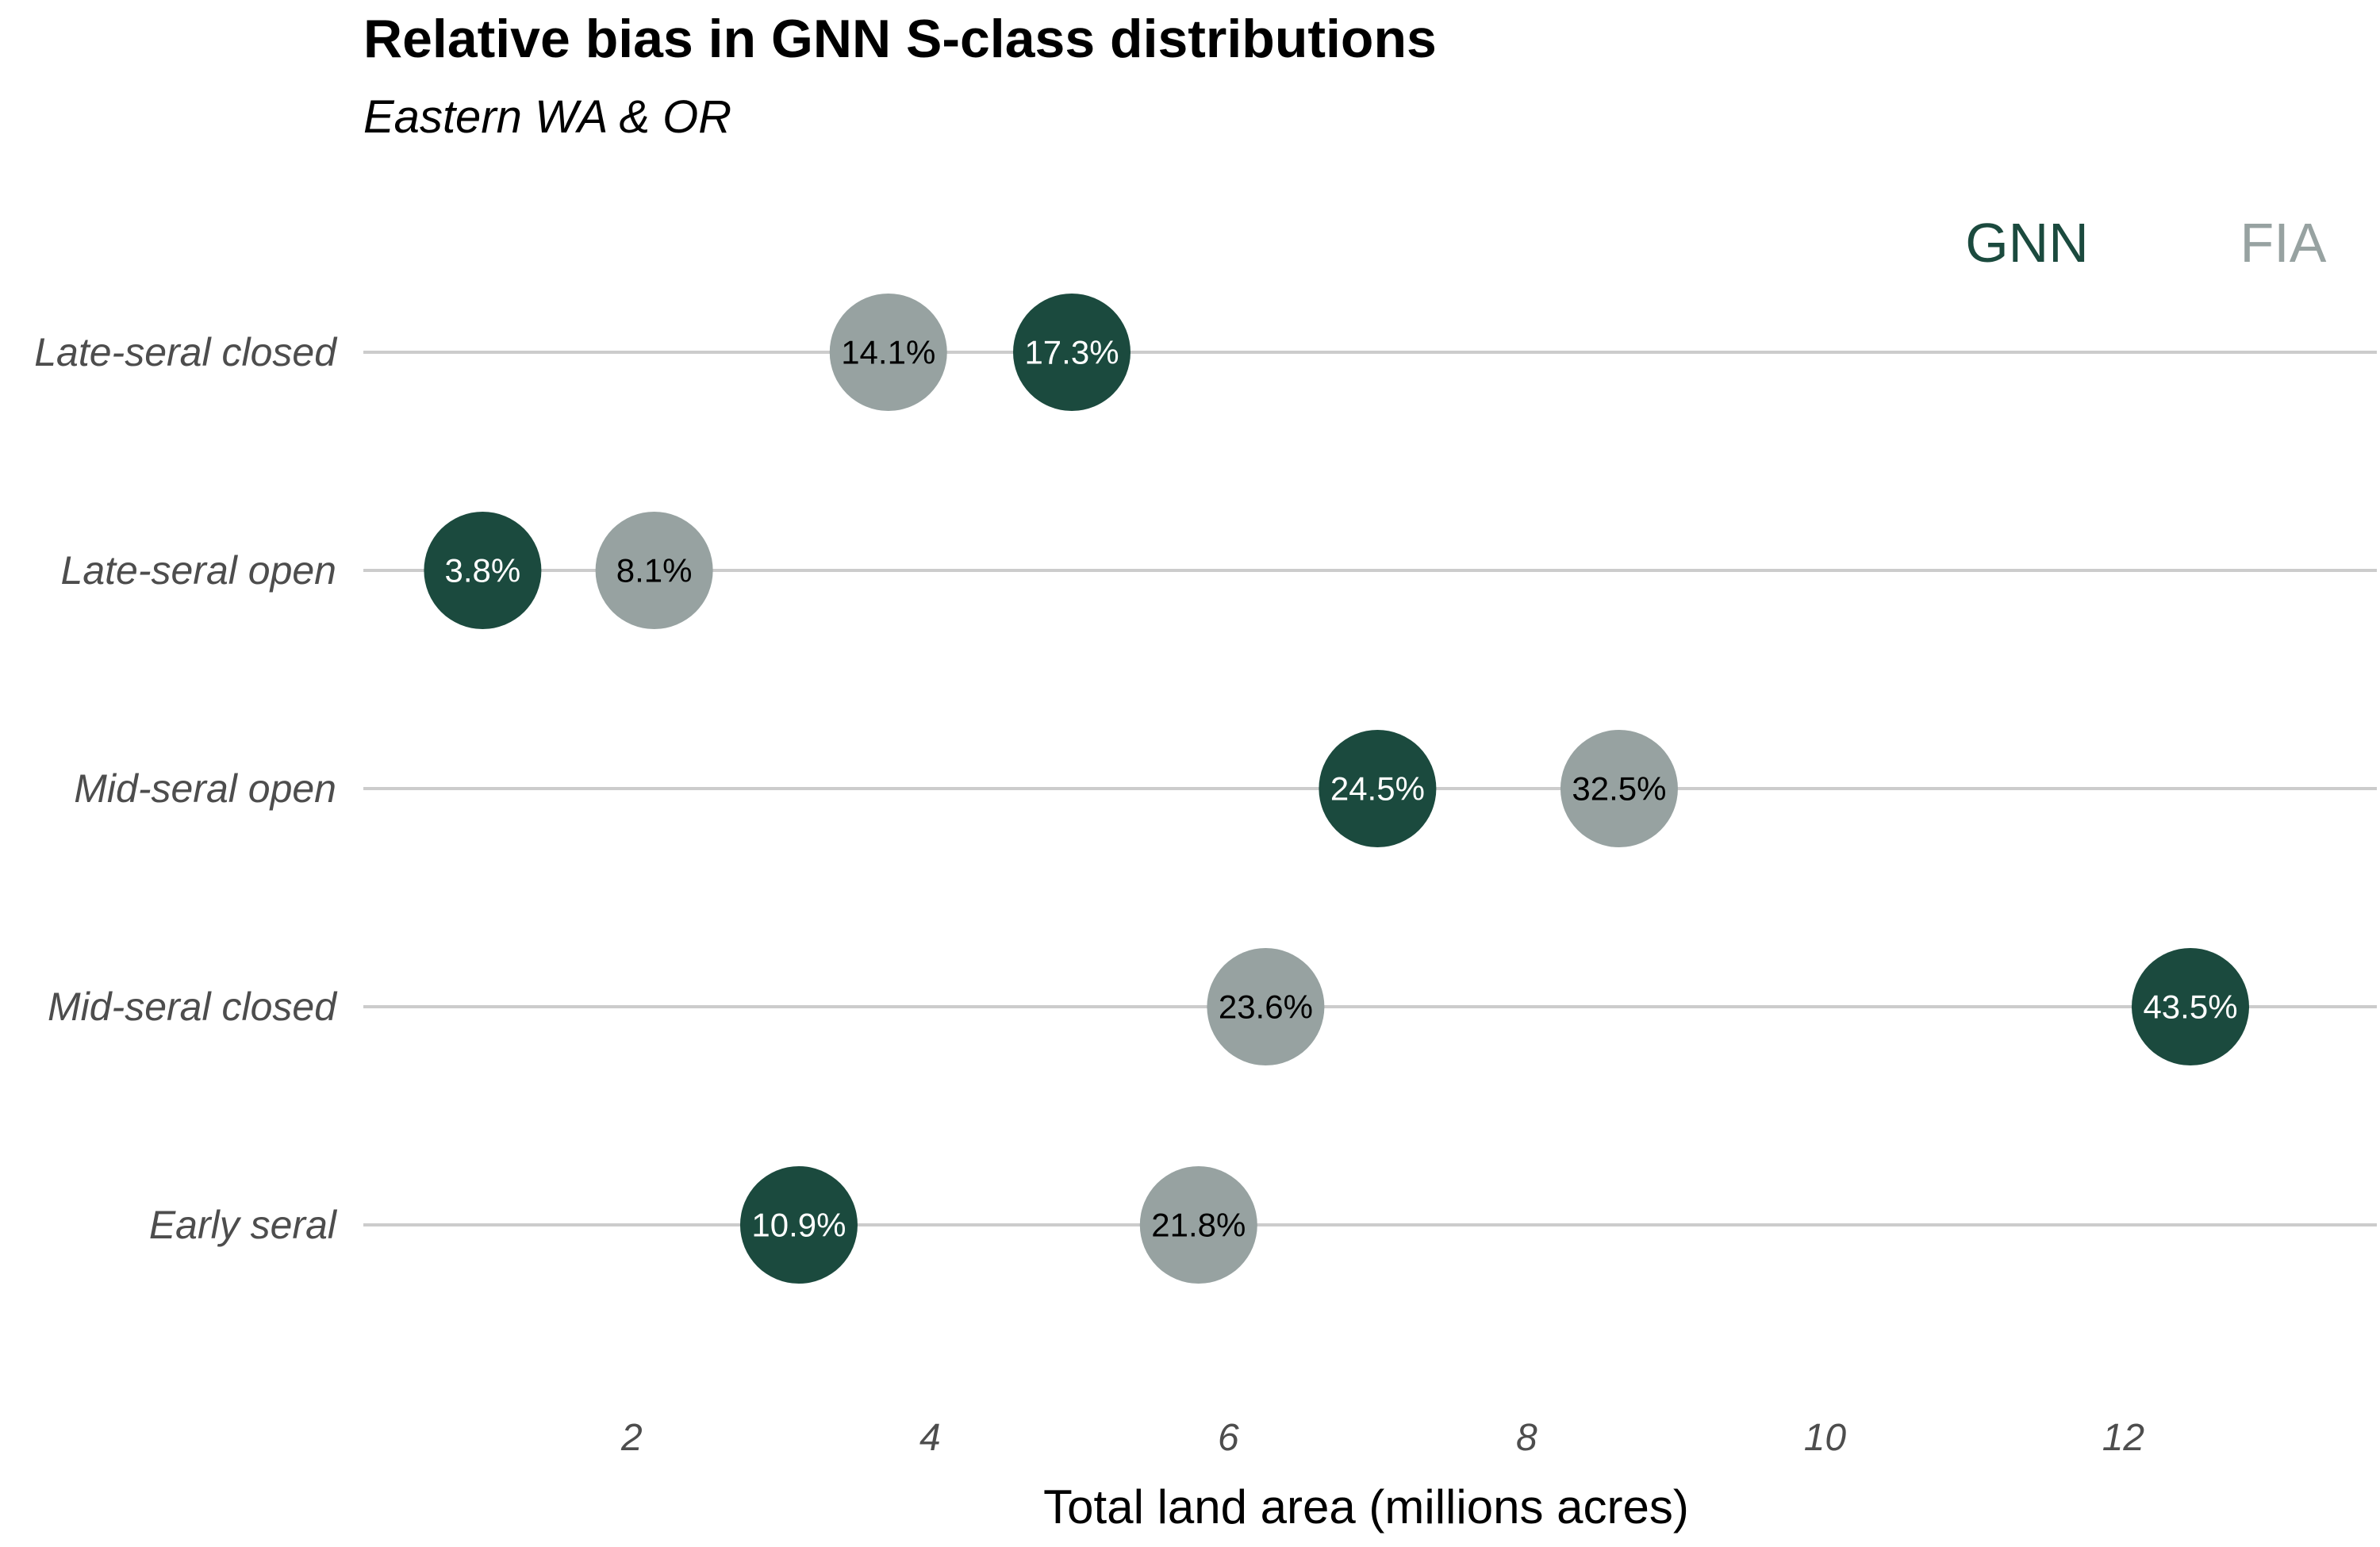 The width and height of the screenshot is (2380, 1547). I want to click on x-tick-label: 6, so click(1228, 1438).